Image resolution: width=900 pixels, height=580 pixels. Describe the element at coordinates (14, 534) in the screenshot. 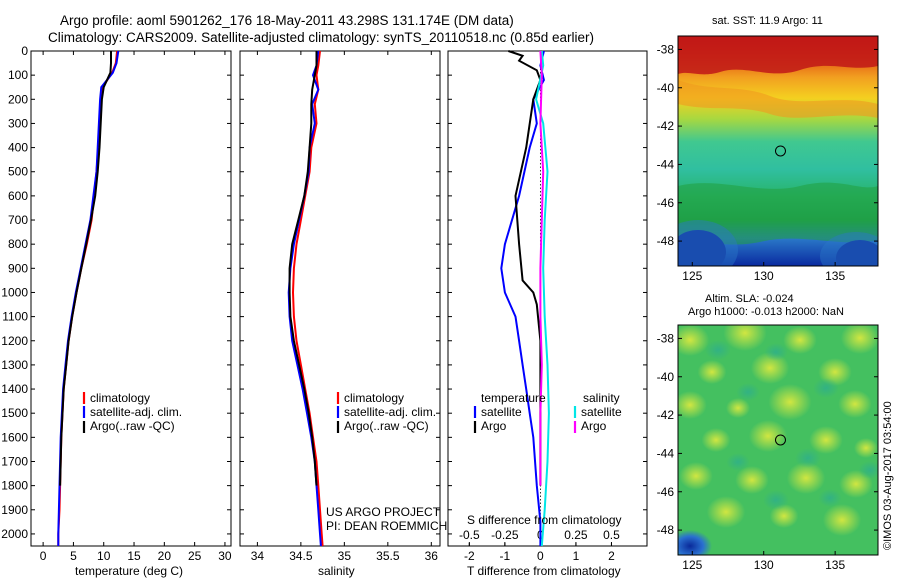

I see `depth-tick-label: 2000` at that location.